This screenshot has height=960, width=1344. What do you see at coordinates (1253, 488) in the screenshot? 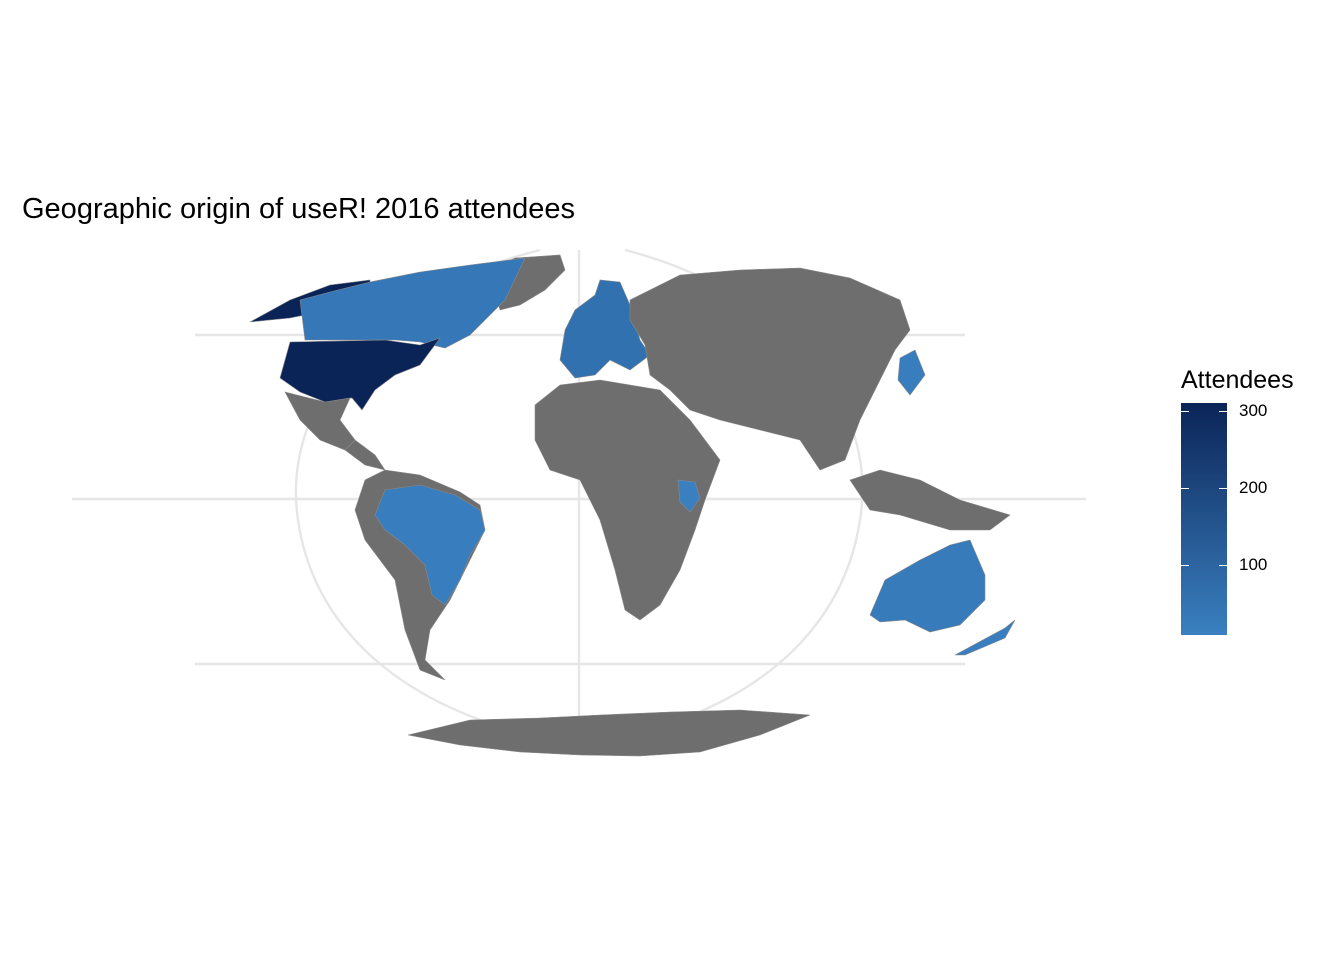
I see `legend-tick-label: 200` at bounding box center [1253, 488].